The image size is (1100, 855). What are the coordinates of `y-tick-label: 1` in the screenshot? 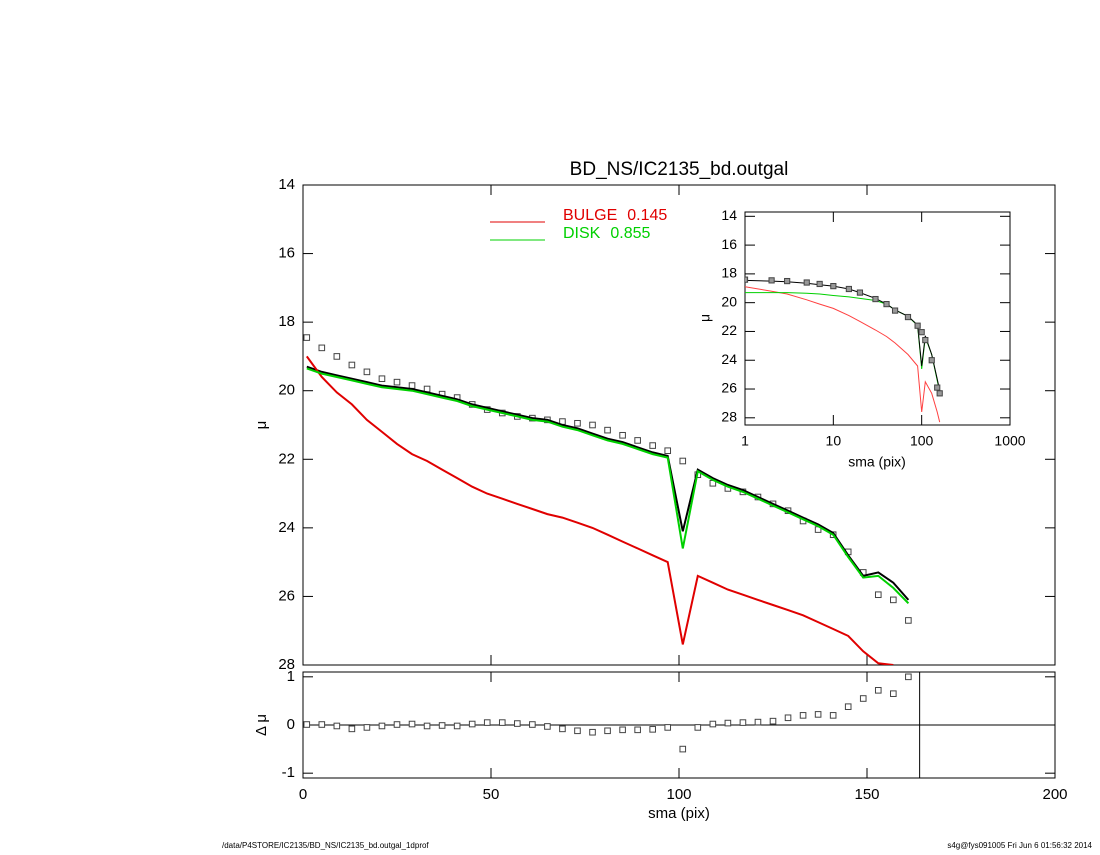 It's located at (291, 676).